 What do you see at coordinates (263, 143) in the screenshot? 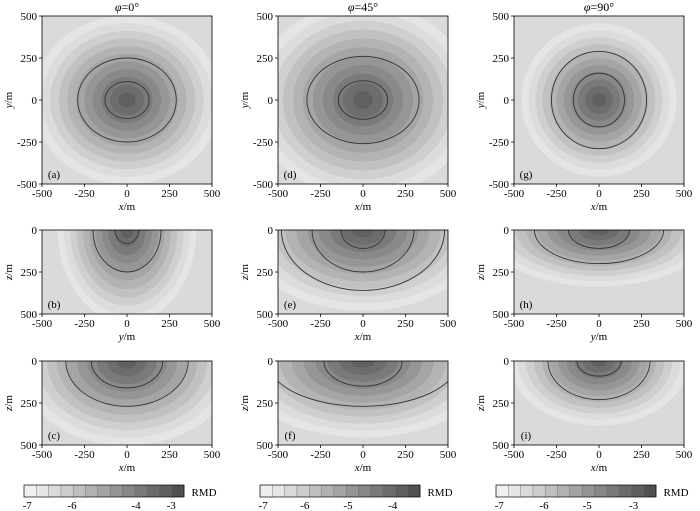
I see `y-tick-label: -250` at bounding box center [263, 143].